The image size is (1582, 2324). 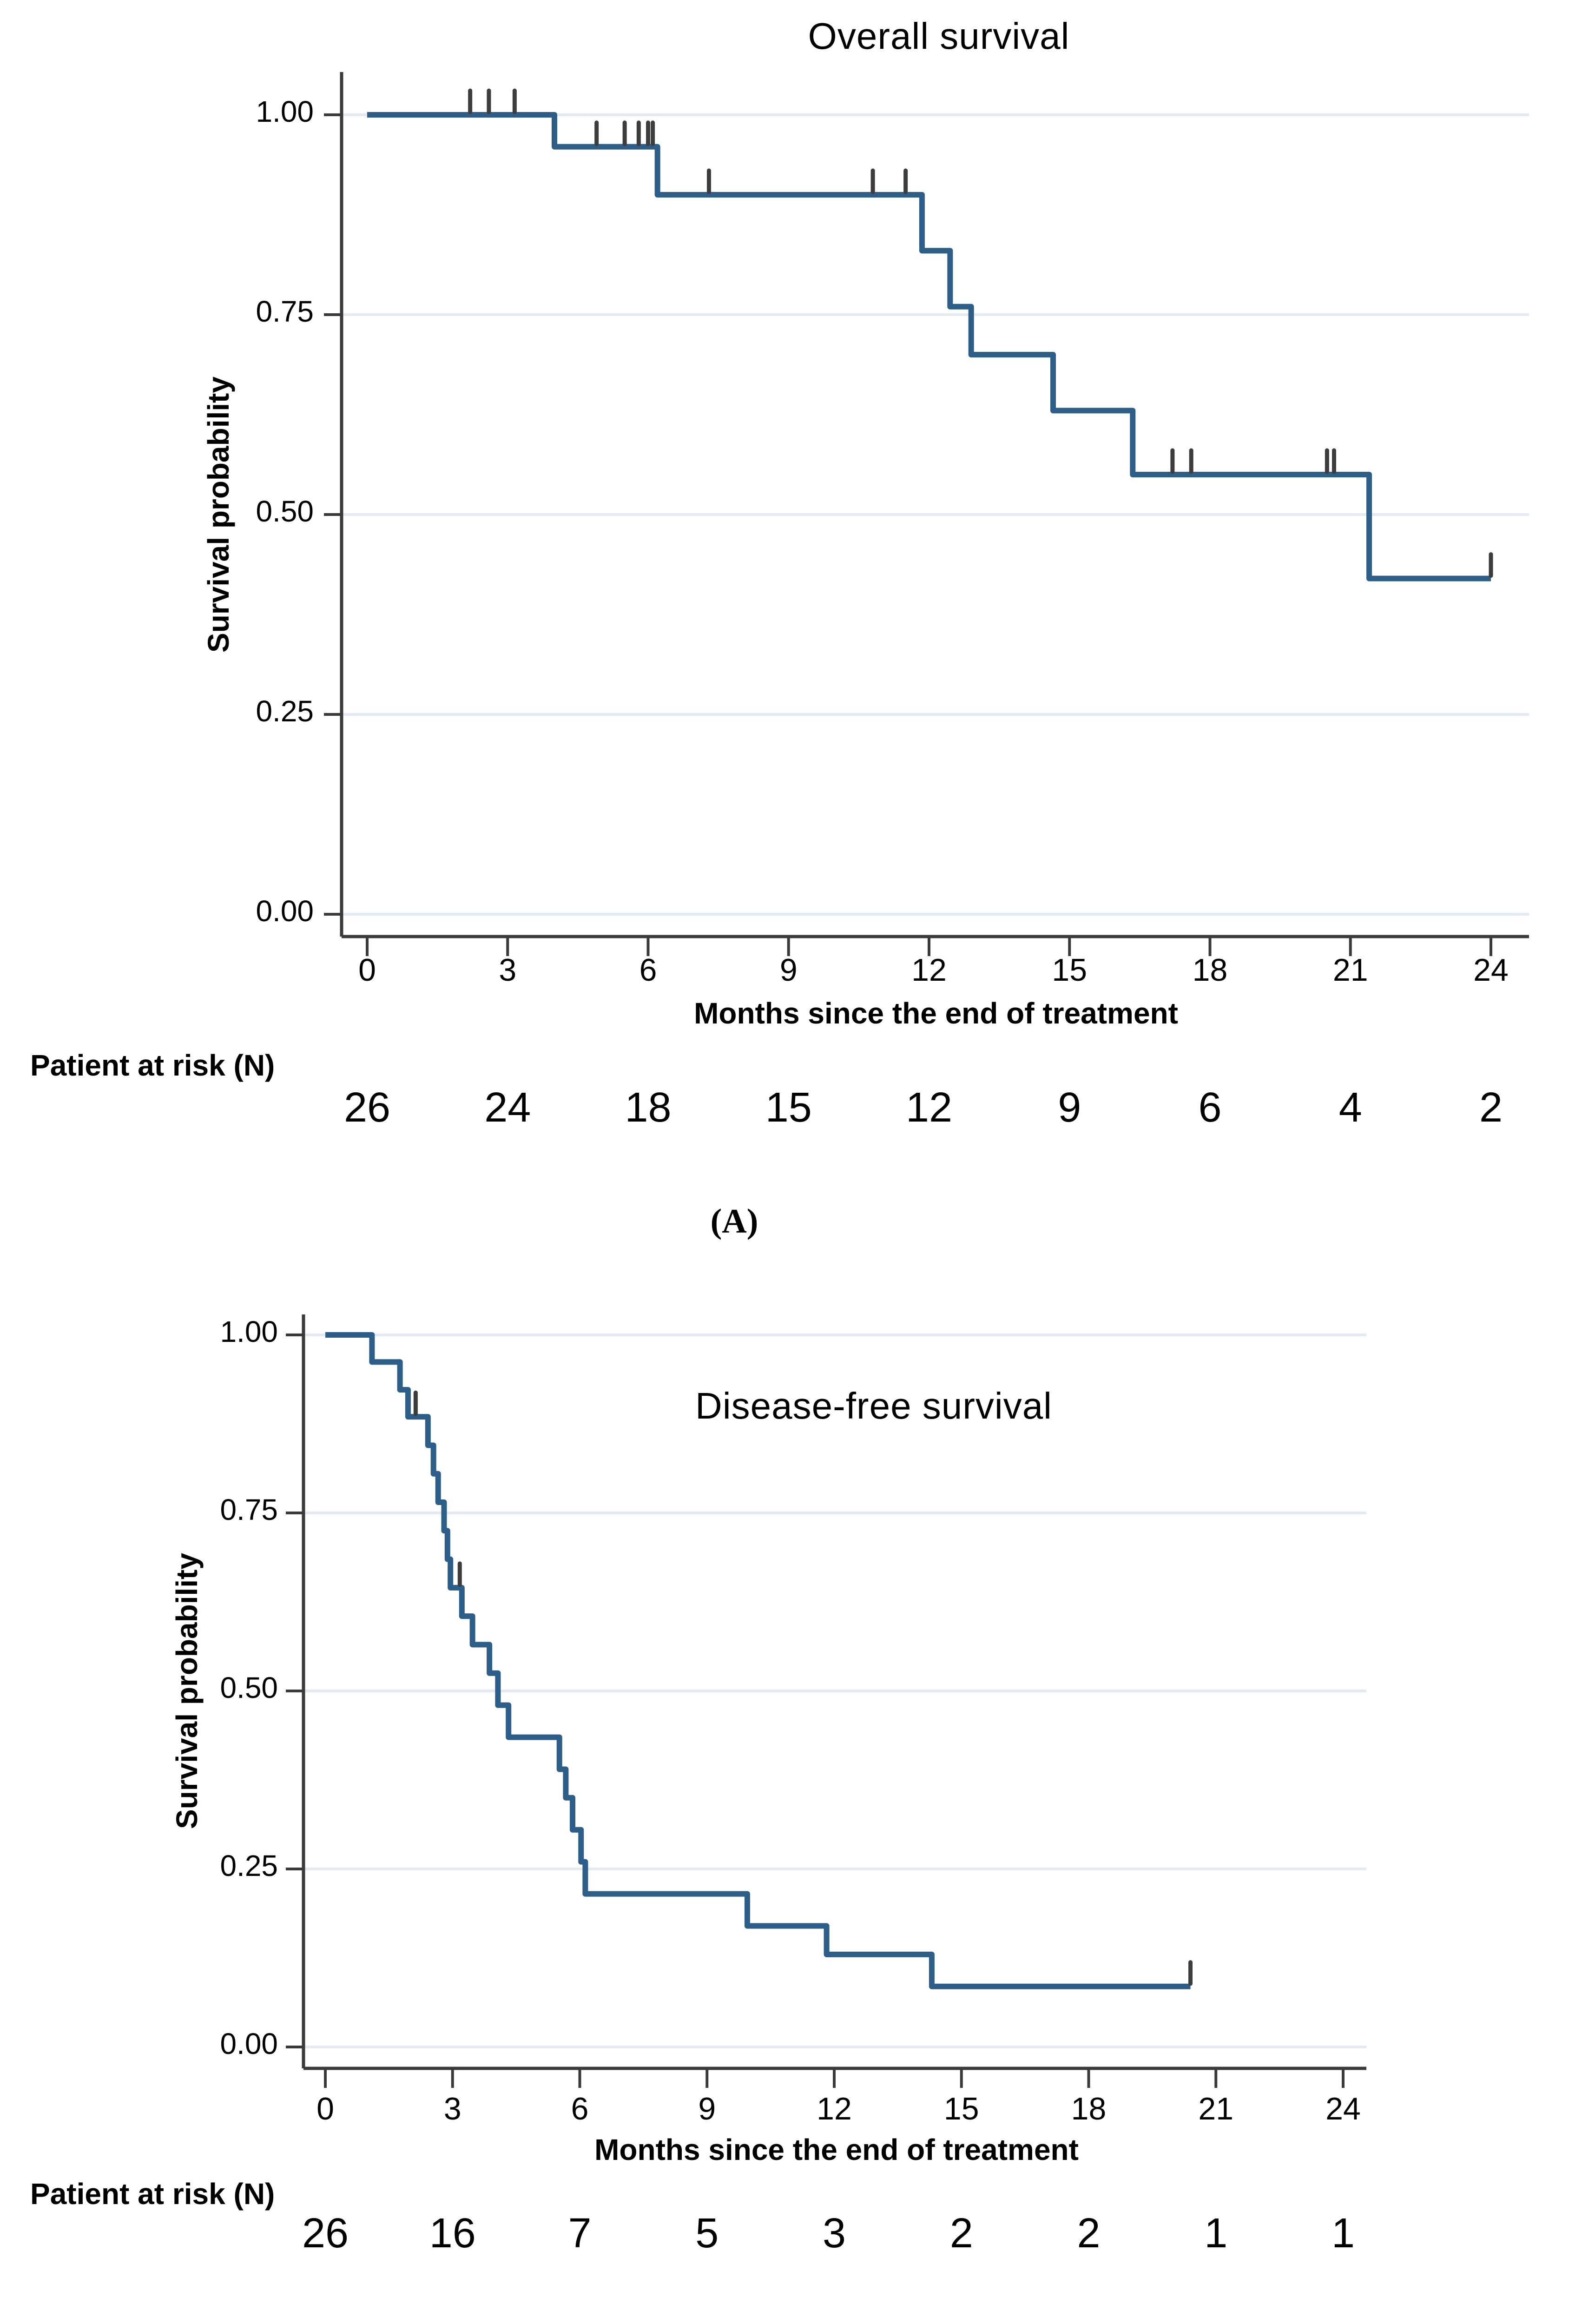 What do you see at coordinates (929, 346) in the screenshot?
I see `survival-curve` at bounding box center [929, 346].